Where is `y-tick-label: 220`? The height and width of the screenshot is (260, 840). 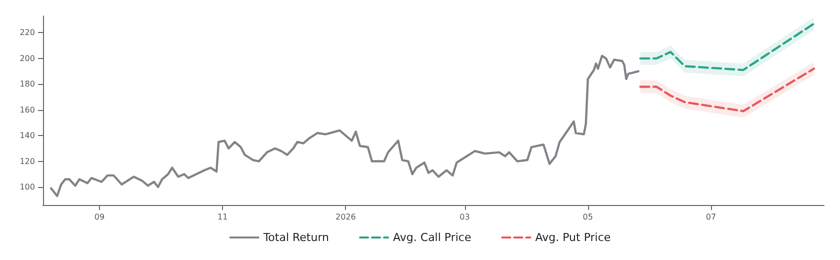 y-tick-label: 220 is located at coordinates (27, 33).